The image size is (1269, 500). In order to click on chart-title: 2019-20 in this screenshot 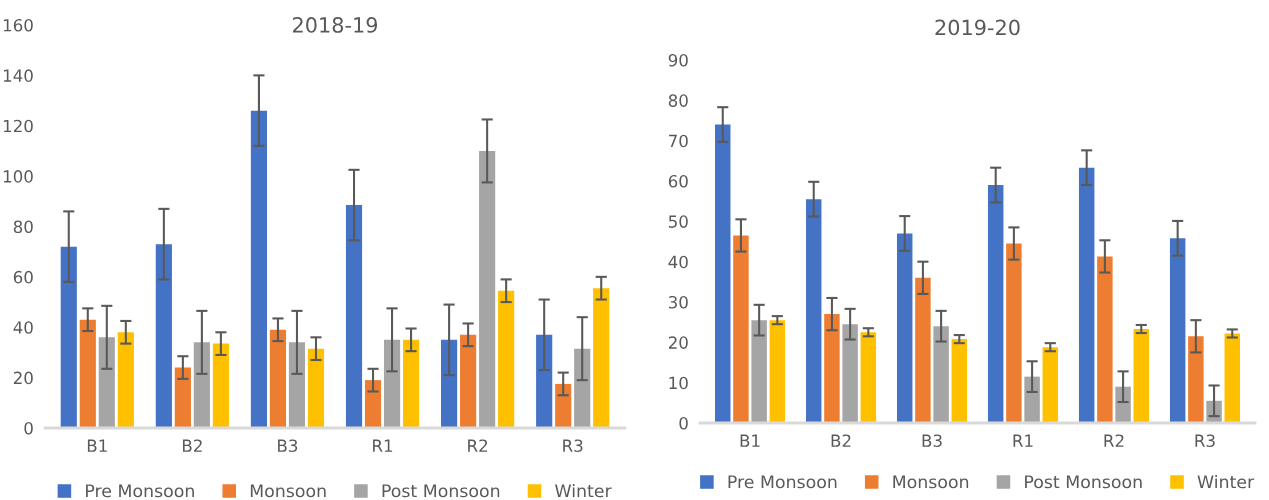, I will do `click(977, 27)`.